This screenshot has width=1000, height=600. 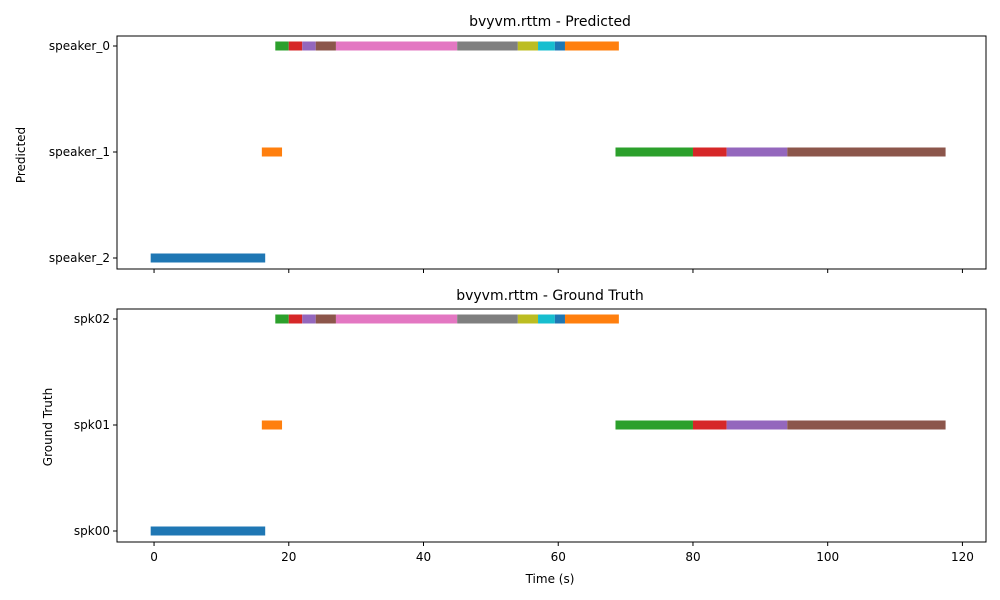 I want to click on predicted-x-ticks, so click(x=558, y=271).